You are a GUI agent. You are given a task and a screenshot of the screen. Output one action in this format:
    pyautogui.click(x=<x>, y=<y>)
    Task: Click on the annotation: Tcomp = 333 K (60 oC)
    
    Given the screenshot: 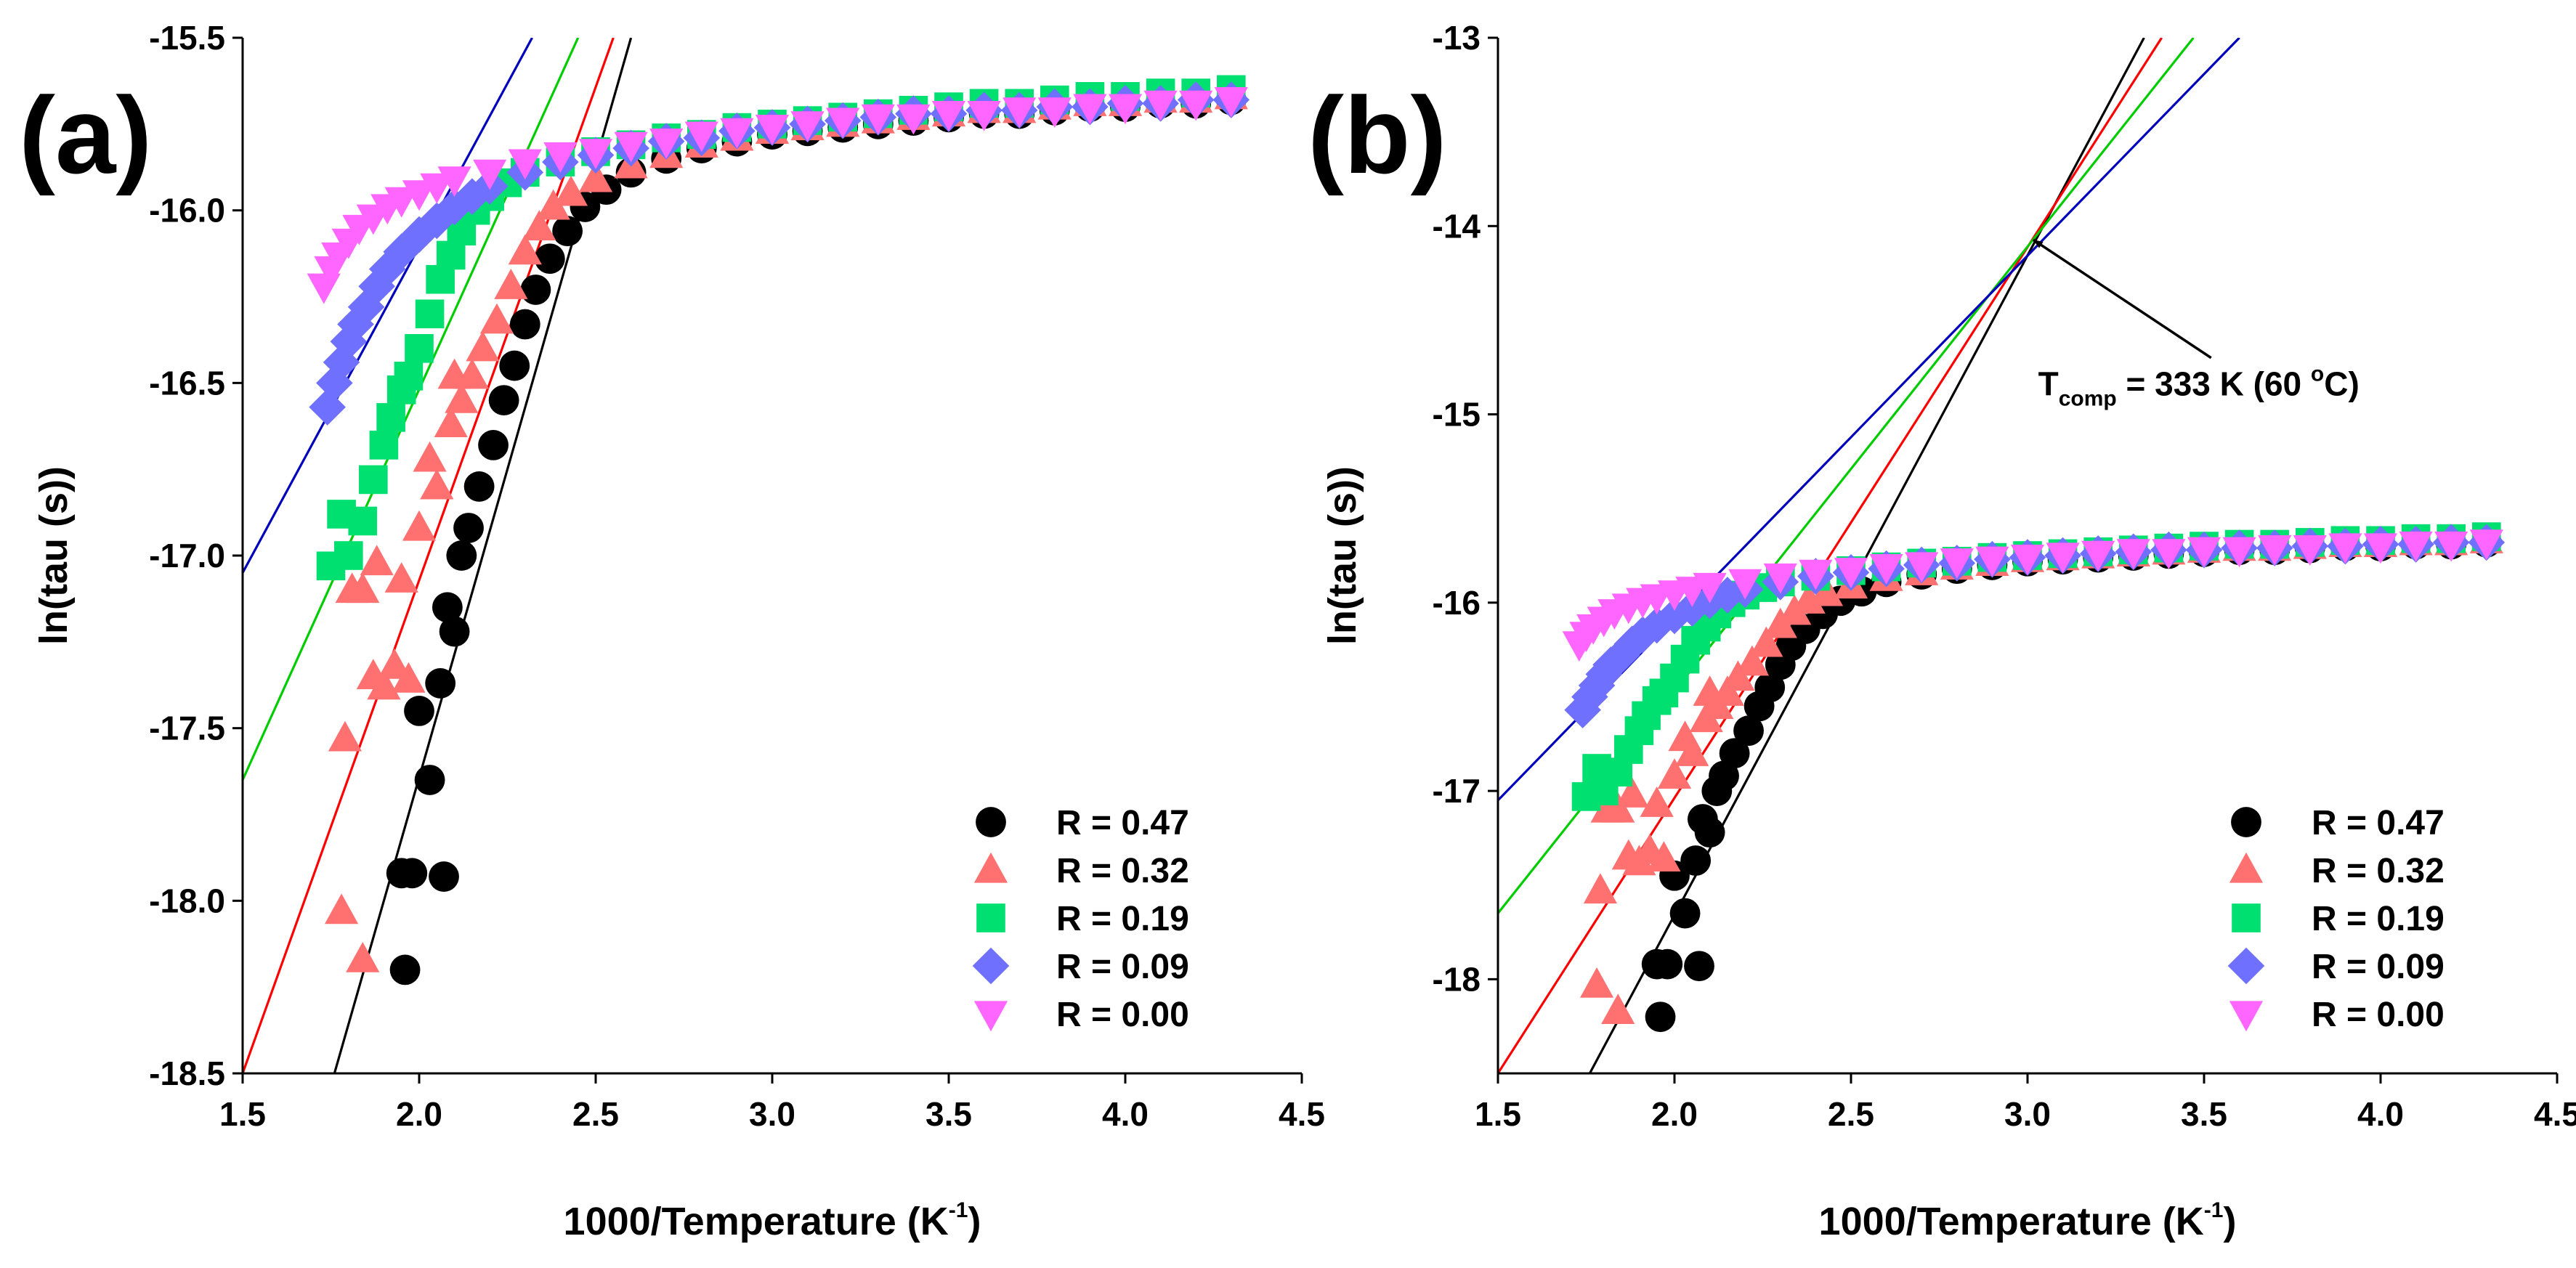 What is the action you would take?
    pyautogui.click(x=2196, y=324)
    